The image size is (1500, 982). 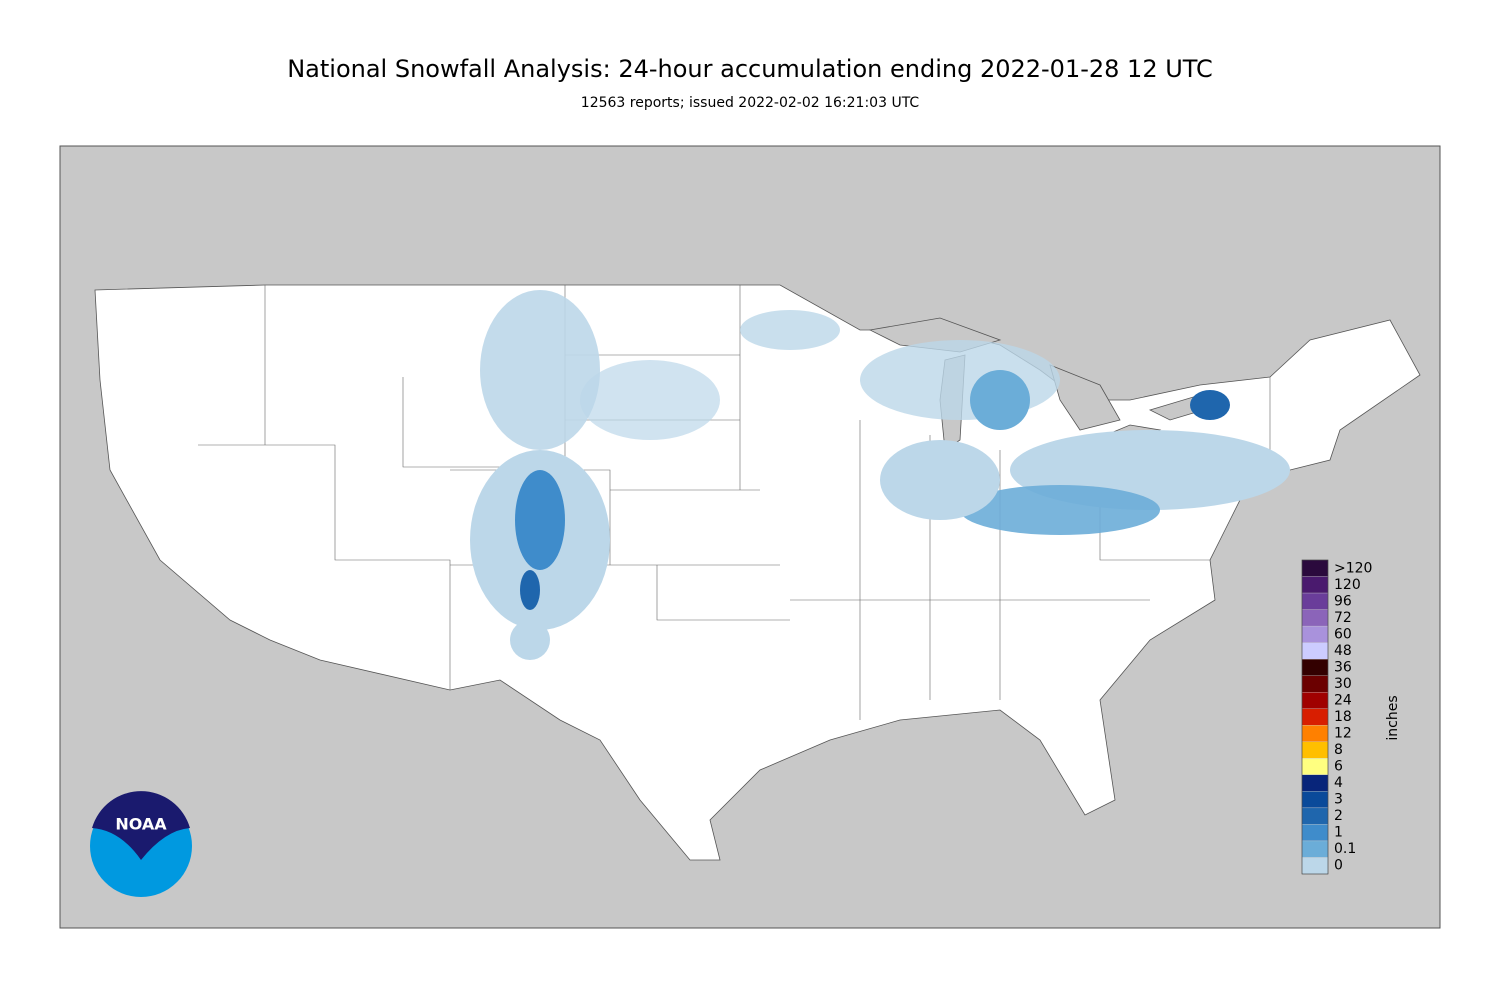 What do you see at coordinates (1338, 750) in the screenshot?
I see `legend-label: 8` at bounding box center [1338, 750].